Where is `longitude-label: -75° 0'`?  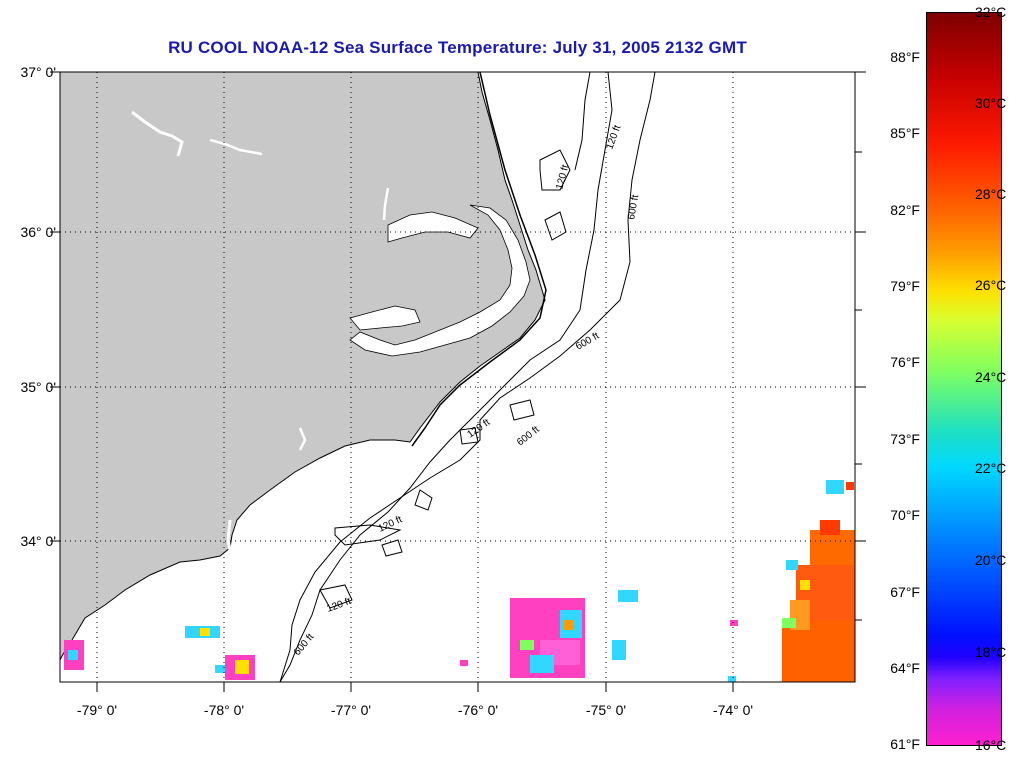
longitude-label: -75° 0' is located at coordinates (606, 710).